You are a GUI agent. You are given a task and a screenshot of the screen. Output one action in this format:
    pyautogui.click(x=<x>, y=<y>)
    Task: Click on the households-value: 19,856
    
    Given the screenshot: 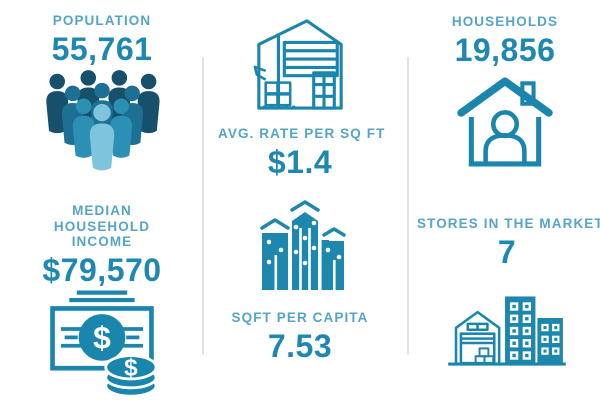 What is the action you would take?
    pyautogui.click(x=505, y=49)
    